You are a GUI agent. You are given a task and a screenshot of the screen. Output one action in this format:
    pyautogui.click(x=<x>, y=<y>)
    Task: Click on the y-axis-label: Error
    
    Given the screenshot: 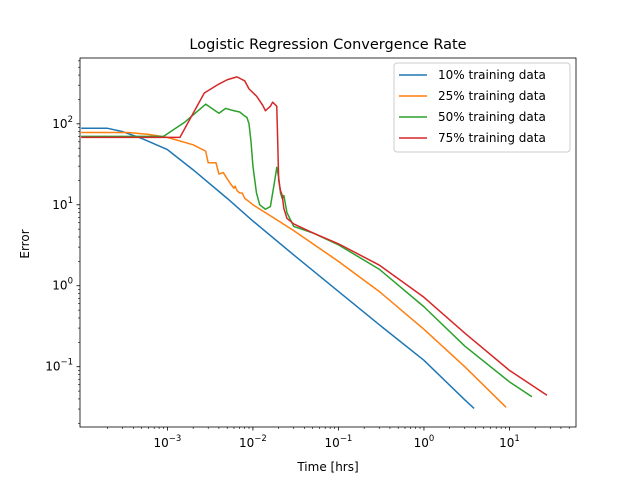 What is the action you would take?
    pyautogui.click(x=25, y=243)
    